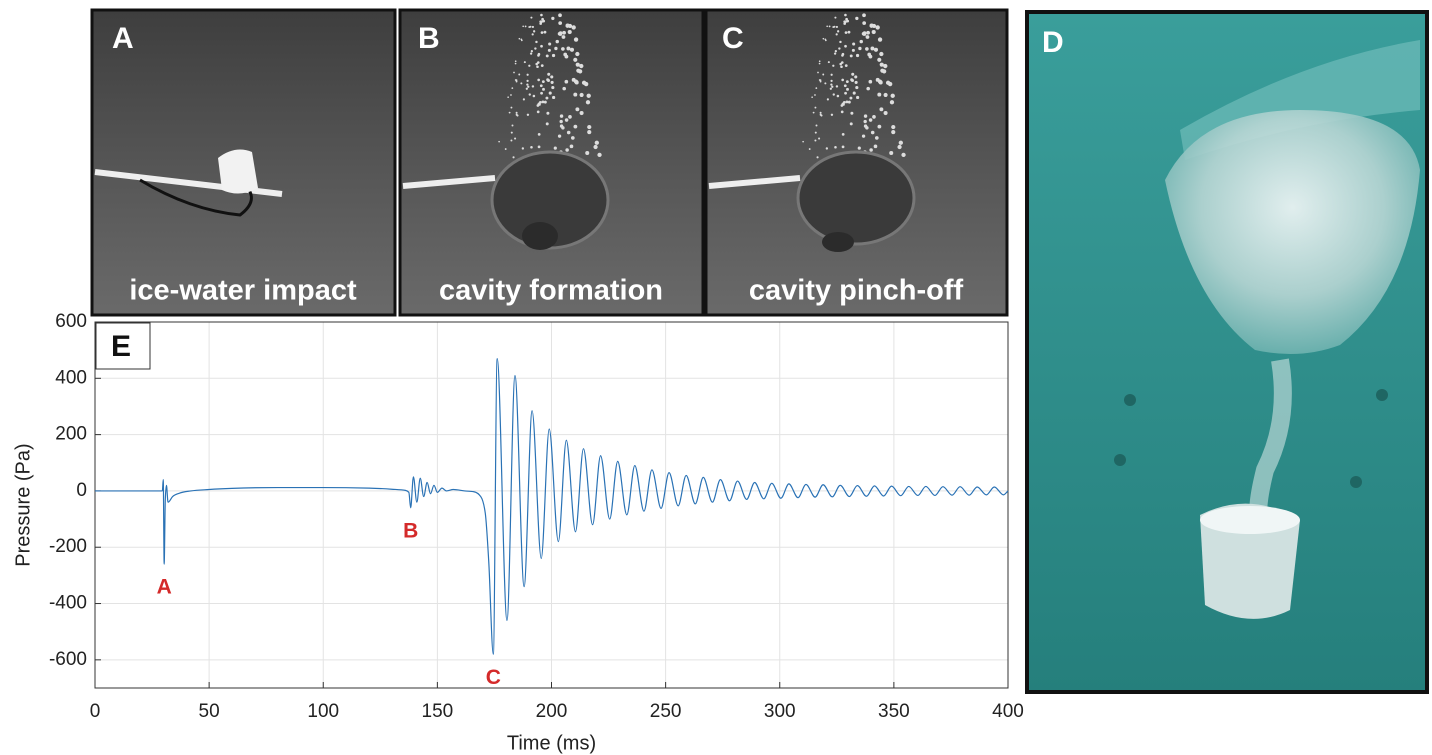 The height and width of the screenshot is (755, 1432). Describe the element at coordinates (243, 291) in the screenshot. I see `panel-caption: ice-water impact` at that location.